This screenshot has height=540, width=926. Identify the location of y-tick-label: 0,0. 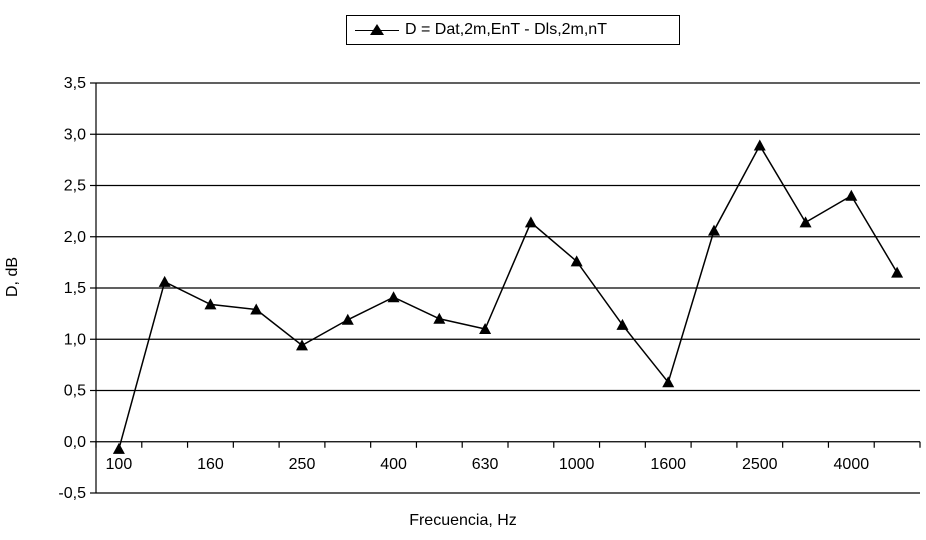
(75, 442).